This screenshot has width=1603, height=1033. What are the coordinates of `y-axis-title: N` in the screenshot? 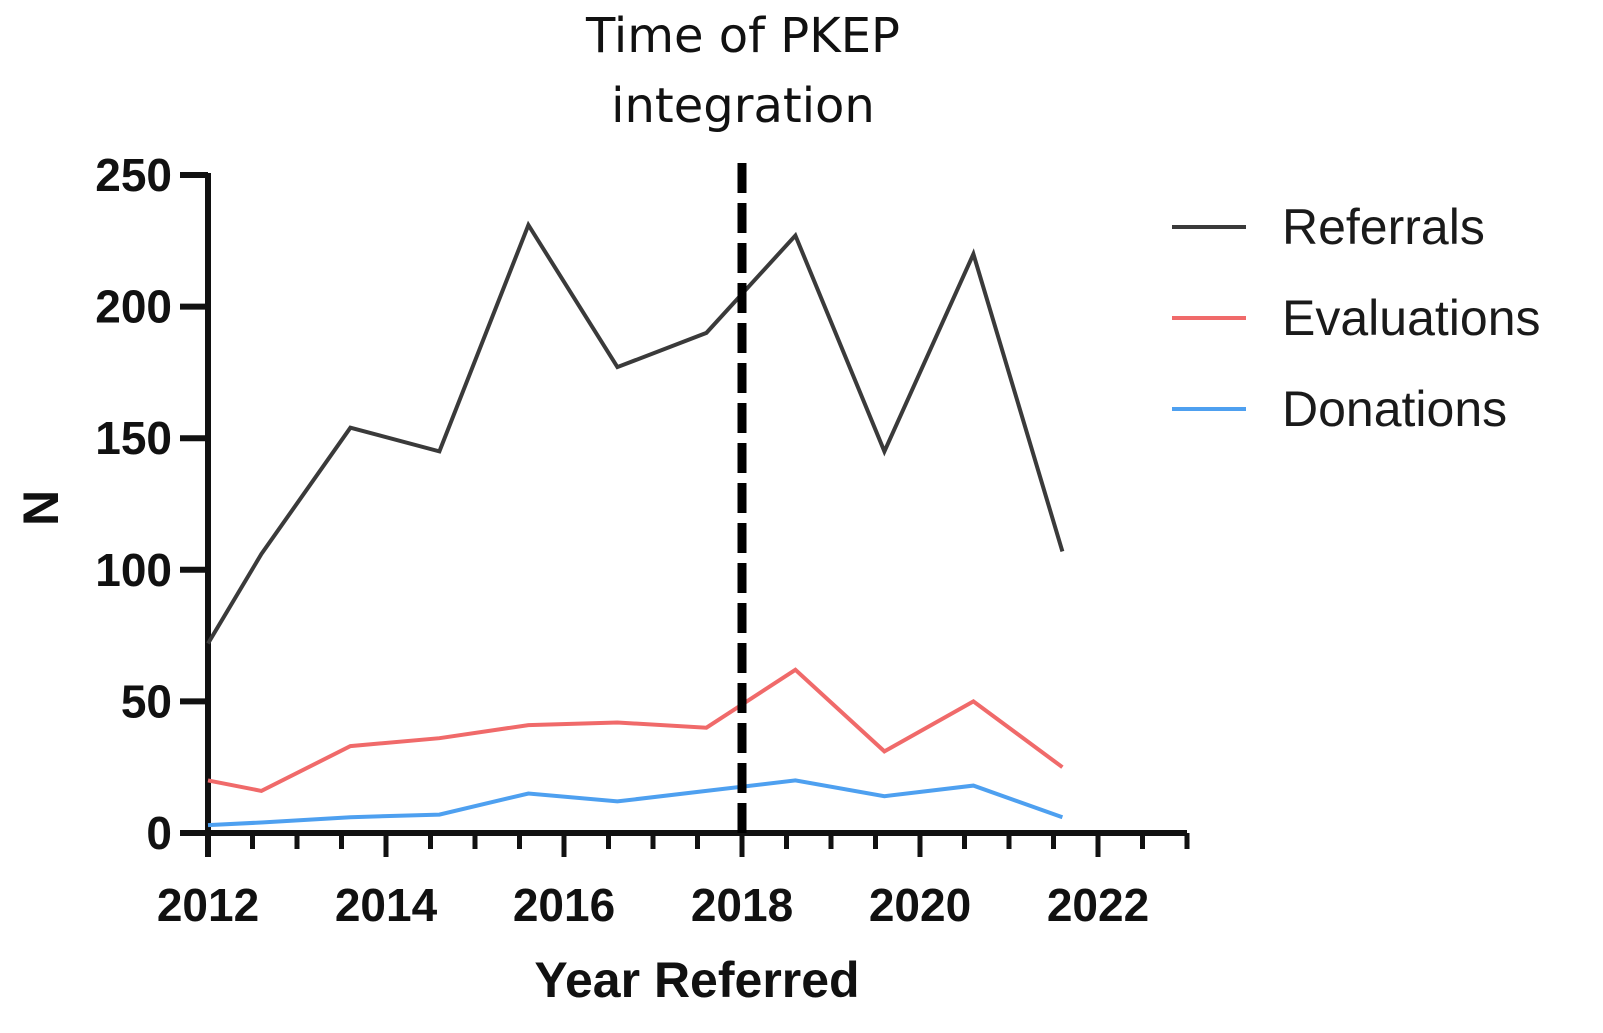 It's located at (41, 508).